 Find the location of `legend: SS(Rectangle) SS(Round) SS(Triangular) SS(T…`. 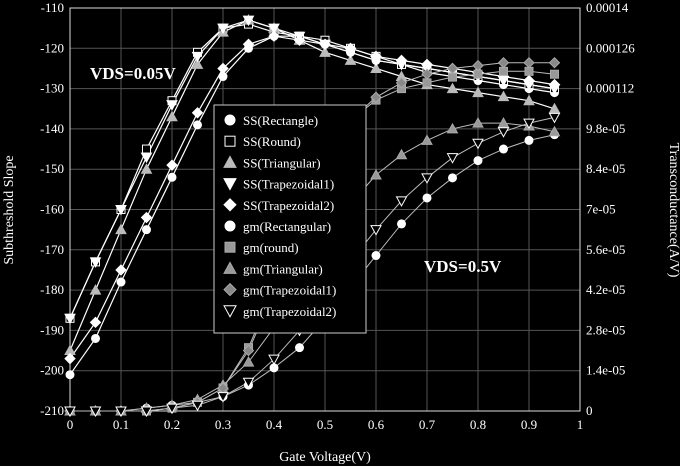

legend: SS(Rectangle) SS(Round) SS(Triangular) SS(T… is located at coordinates (290, 219).